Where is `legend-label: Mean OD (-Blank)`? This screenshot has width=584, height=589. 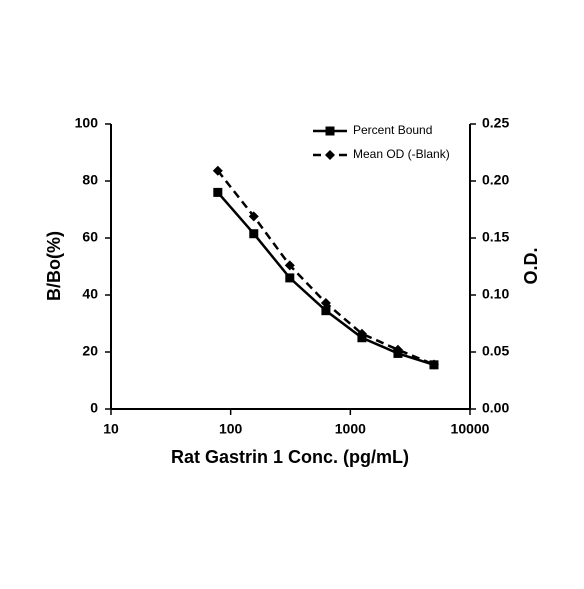
legend-label: Mean OD (-Blank) is located at coordinates (401, 154).